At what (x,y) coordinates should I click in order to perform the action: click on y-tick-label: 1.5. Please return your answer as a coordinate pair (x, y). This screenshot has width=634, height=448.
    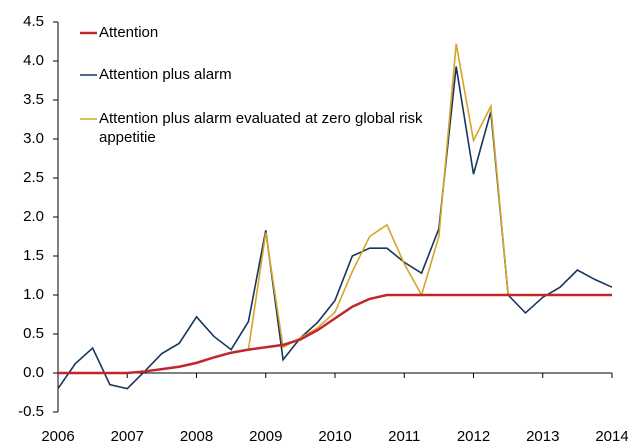
    Looking at the image, I should click on (33, 255).